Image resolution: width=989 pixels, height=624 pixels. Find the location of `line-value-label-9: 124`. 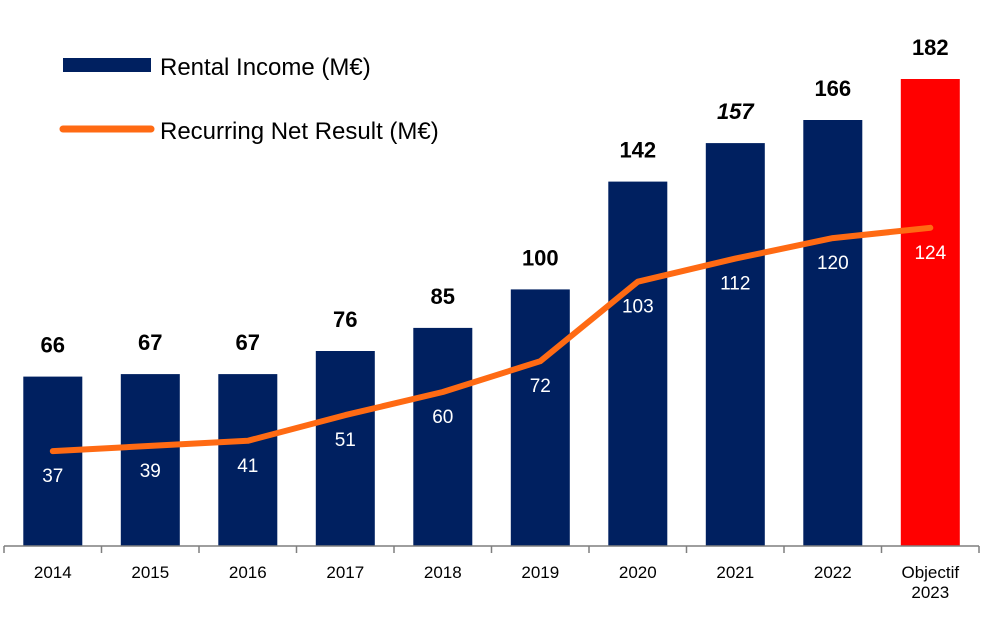

line-value-label-9: 124 is located at coordinates (930, 253).